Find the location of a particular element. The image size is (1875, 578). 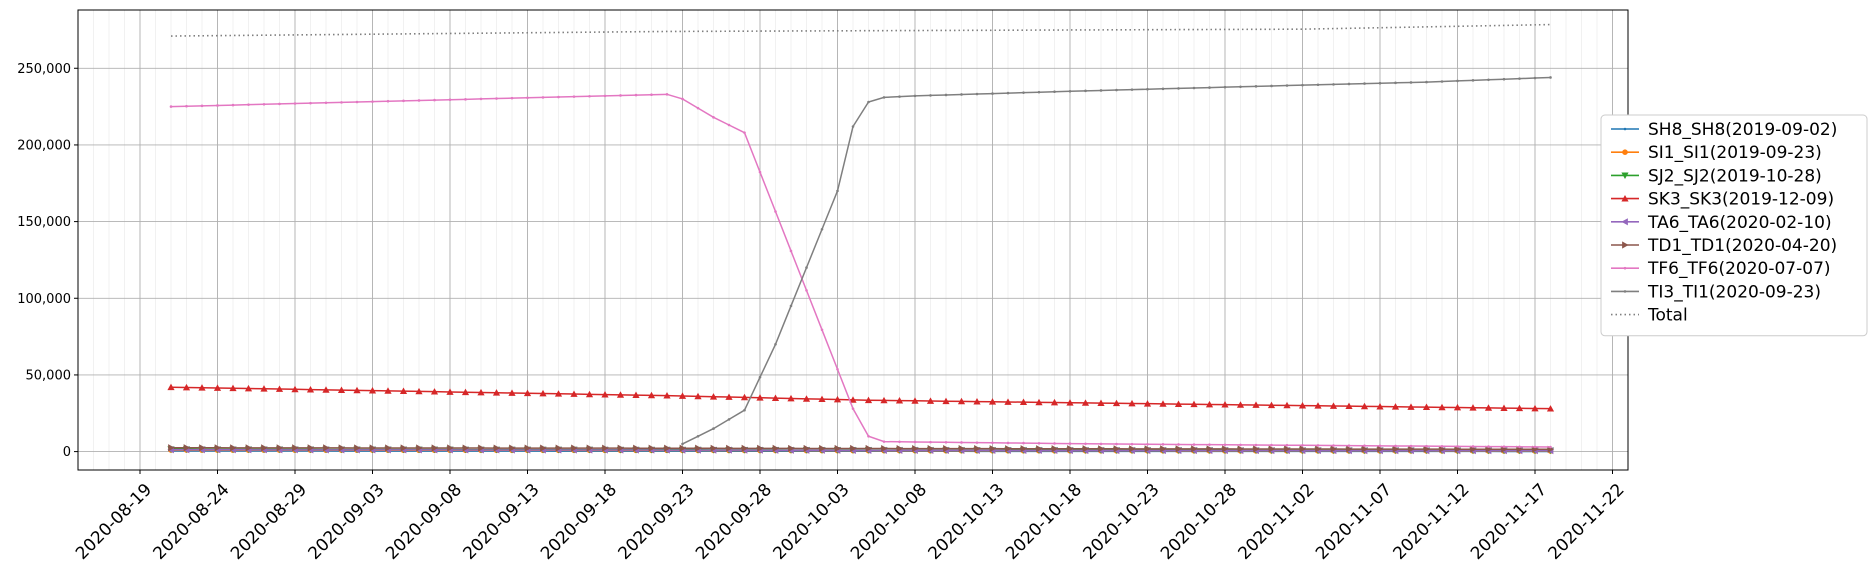

legend-label: SH8_SH8(2019-09-02) is located at coordinates (1742, 130).